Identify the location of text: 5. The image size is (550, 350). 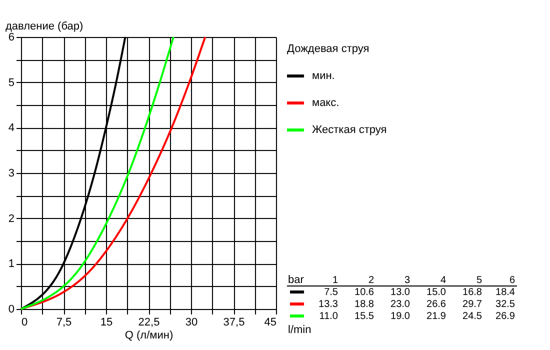
(479, 280).